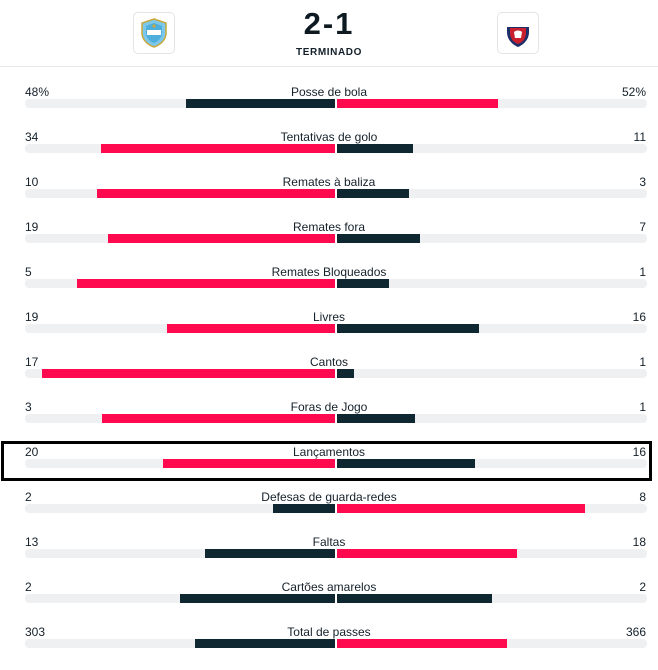 The height and width of the screenshot is (670, 658). What do you see at coordinates (329, 377) in the screenshot?
I see `stat-row-cantos: 17 Cantos 1` at bounding box center [329, 377].